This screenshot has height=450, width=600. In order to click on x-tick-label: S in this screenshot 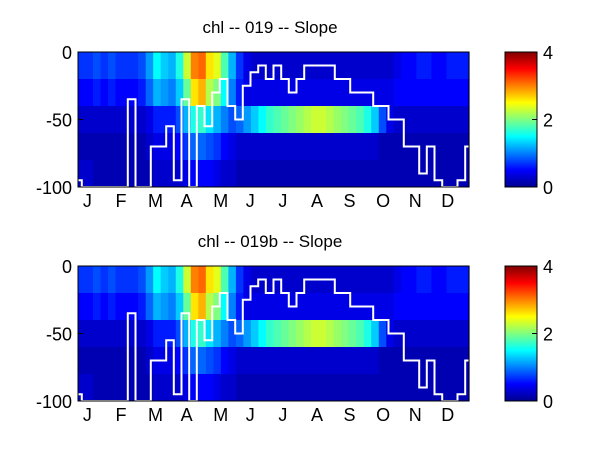, I will do `click(350, 201)`.